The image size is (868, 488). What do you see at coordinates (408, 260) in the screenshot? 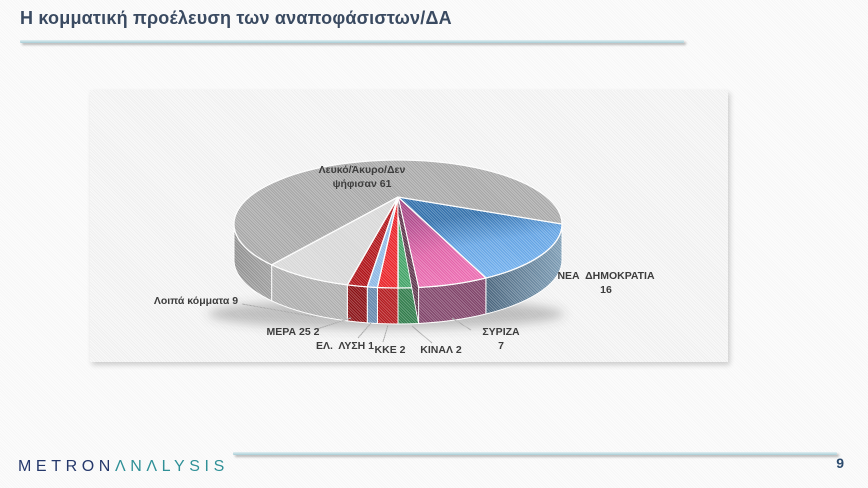
I see `pie-endwall-syriza` at bounding box center [408, 260].